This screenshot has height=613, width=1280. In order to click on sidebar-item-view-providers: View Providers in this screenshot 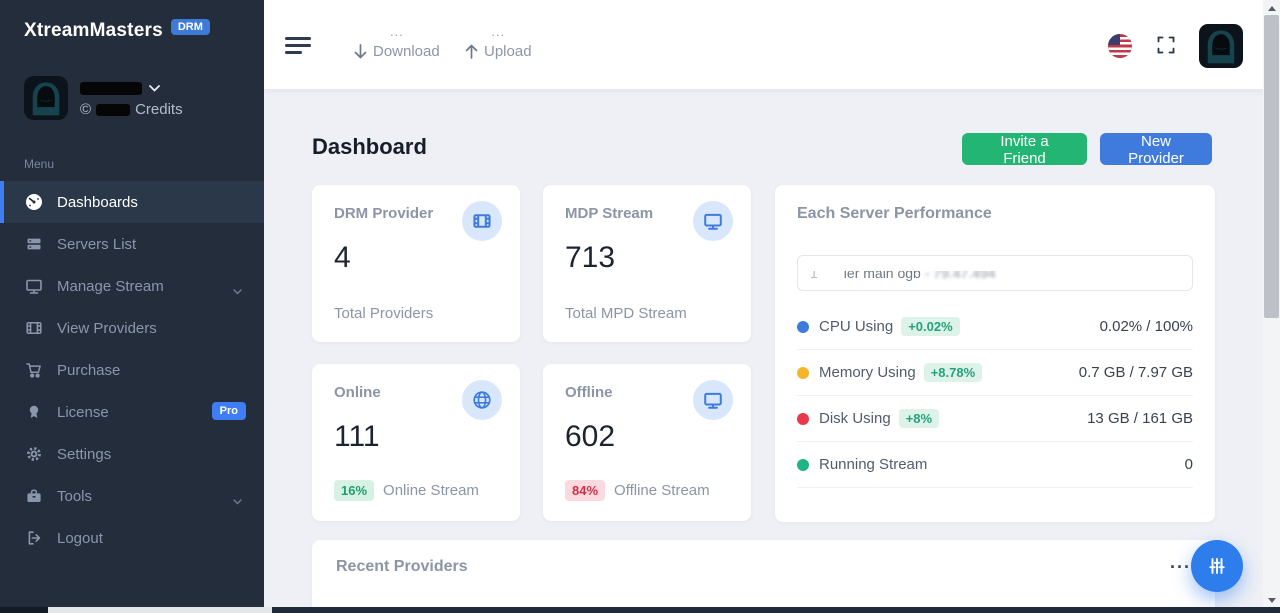, I will do `click(132, 328)`.